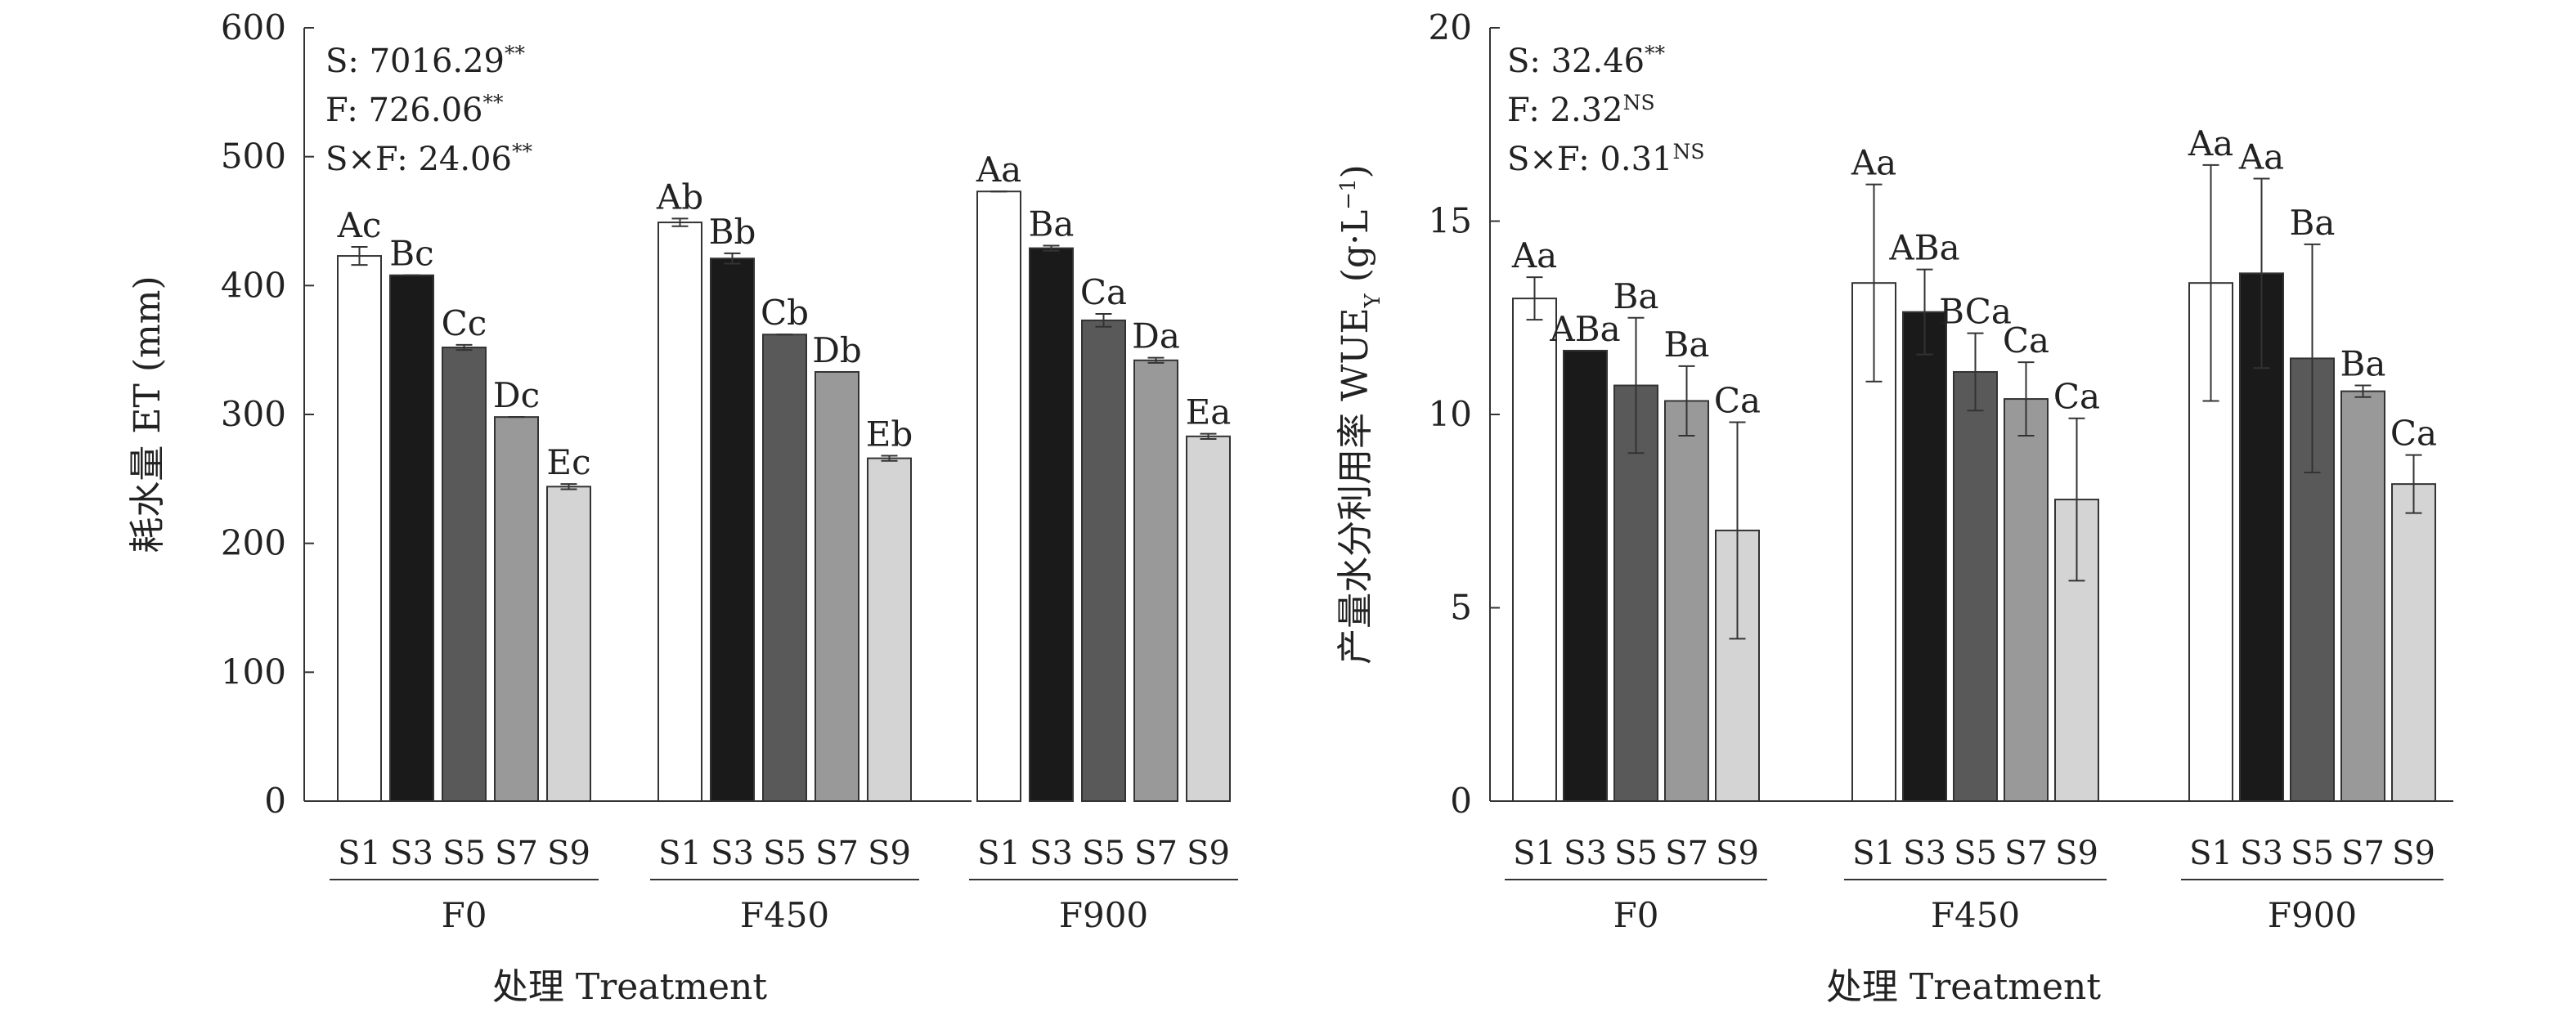 The width and height of the screenshot is (2576, 1021). I want to click on y-axis-title-text: 耗水量 ET (mm), so click(148, 414).